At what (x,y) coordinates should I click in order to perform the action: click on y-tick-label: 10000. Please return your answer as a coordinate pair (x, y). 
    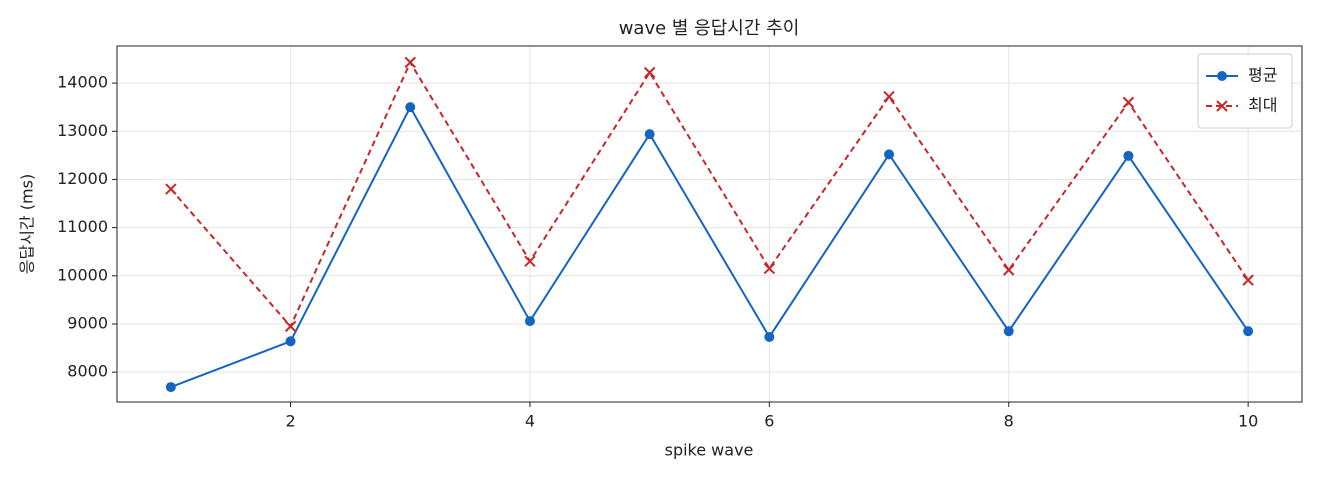
    Looking at the image, I should click on (82, 274).